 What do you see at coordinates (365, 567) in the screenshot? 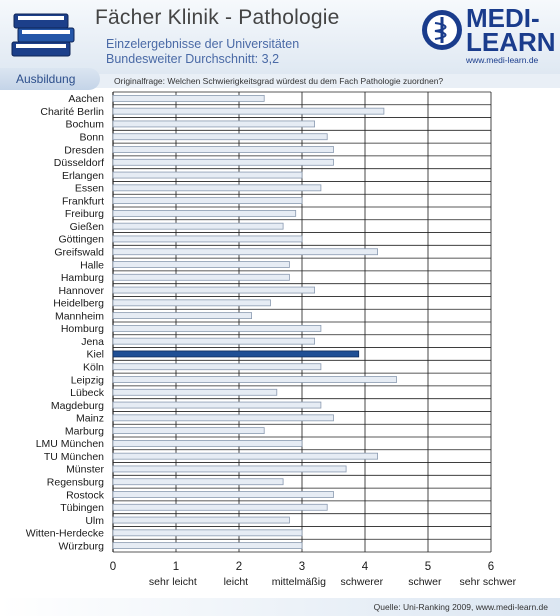
I see `tick-label: 4` at bounding box center [365, 567].